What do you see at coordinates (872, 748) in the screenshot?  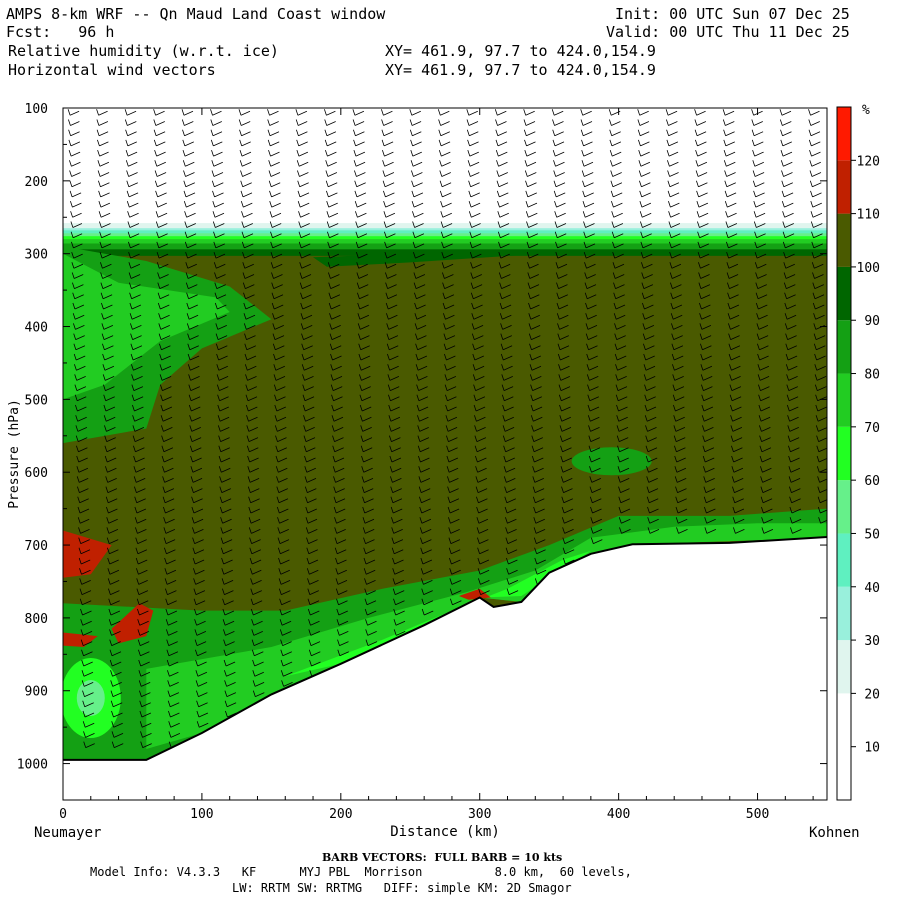 I see `colorbar-label: 10` at bounding box center [872, 748].